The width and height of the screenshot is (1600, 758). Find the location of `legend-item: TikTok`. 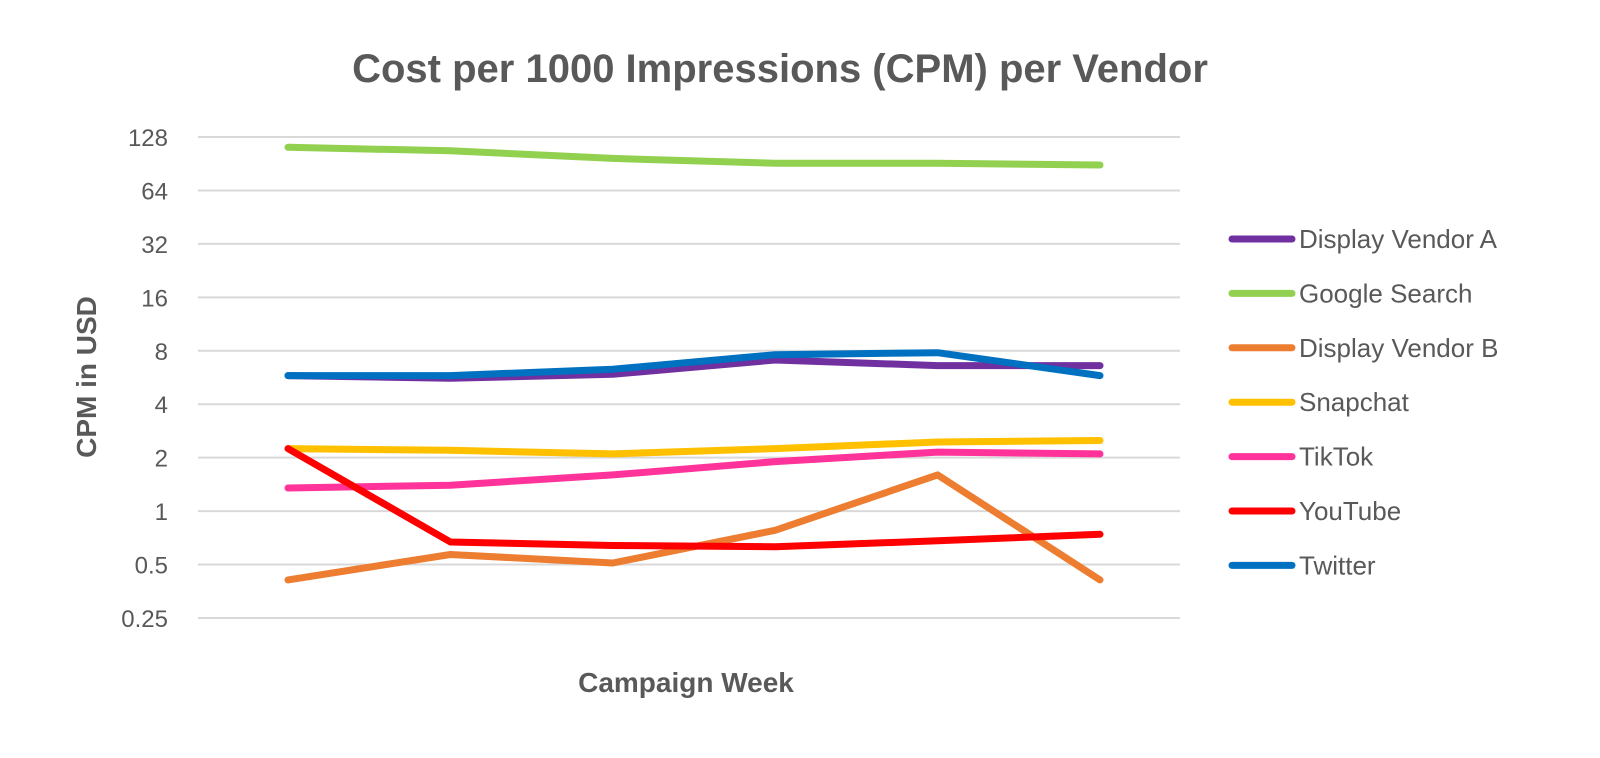

legend-item: TikTok is located at coordinates (1301, 457).